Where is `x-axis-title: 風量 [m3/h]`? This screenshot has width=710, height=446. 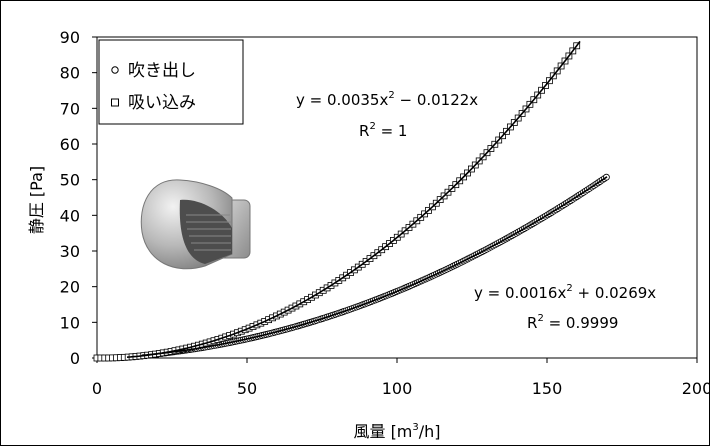
x-axis-title: 風量 [m3/h] is located at coordinates (396, 431).